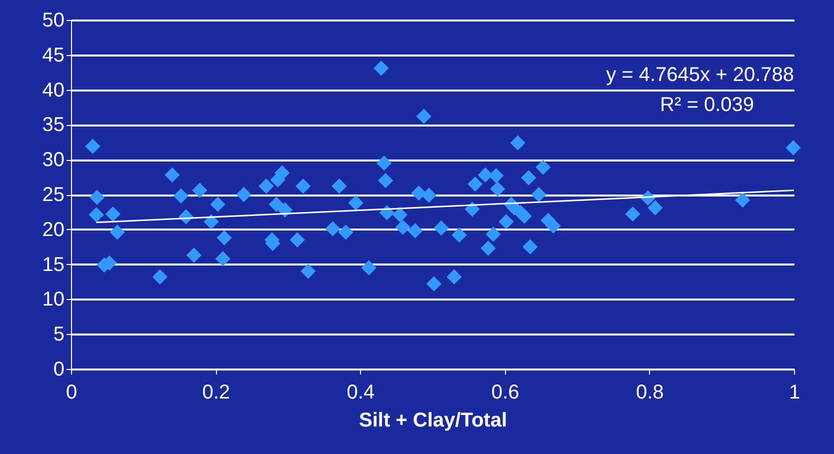 The image size is (834, 454). What do you see at coordinates (58, 335) in the screenshot?
I see `y-tick-label: 5` at bounding box center [58, 335].